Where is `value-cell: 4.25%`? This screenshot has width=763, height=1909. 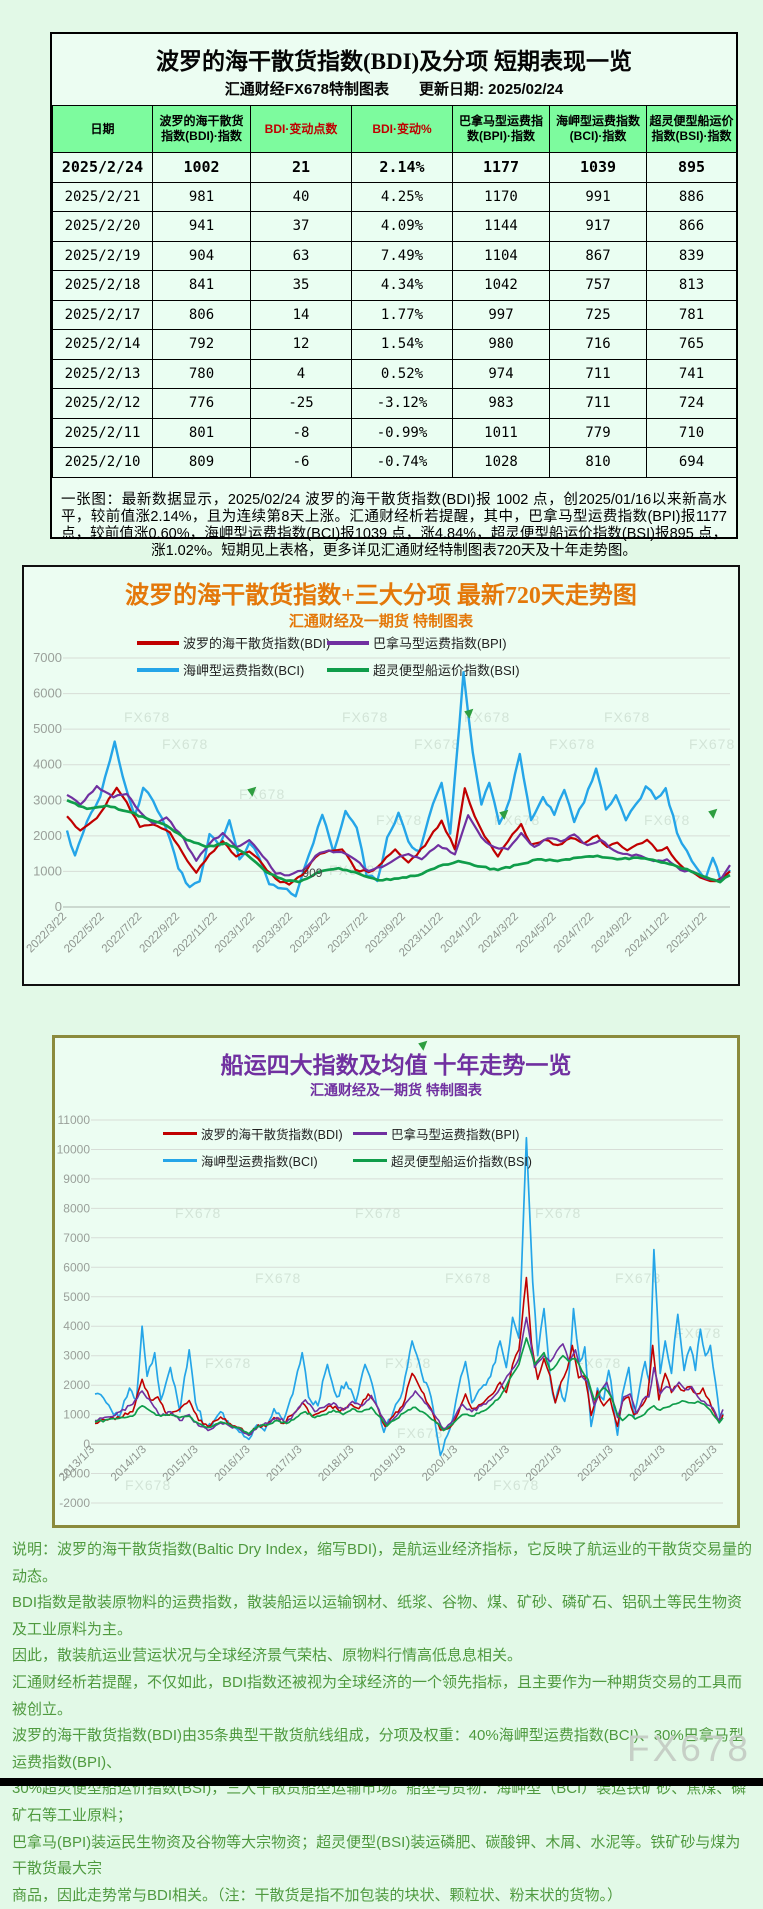
value-cell: 4.25% is located at coordinates (402, 196).